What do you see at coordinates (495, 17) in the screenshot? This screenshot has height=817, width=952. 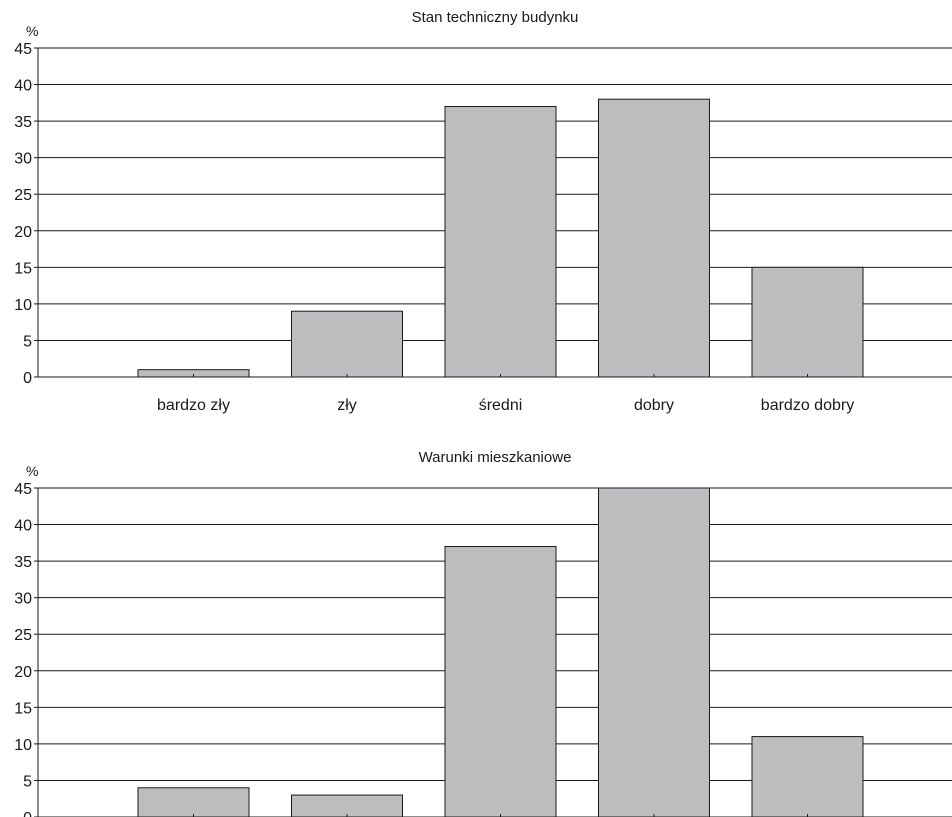 I see `chart-title: Stan techniczny budynku` at bounding box center [495, 17].